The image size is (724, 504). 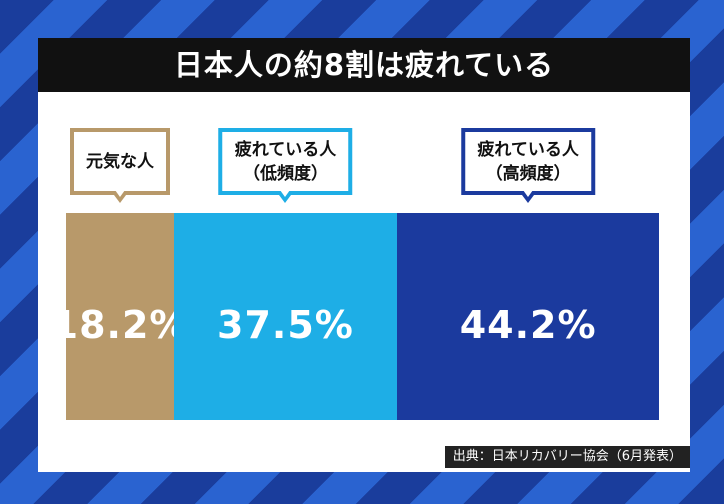 I want to click on category-label: 疲れている人 （高頻度）, so click(x=528, y=161).